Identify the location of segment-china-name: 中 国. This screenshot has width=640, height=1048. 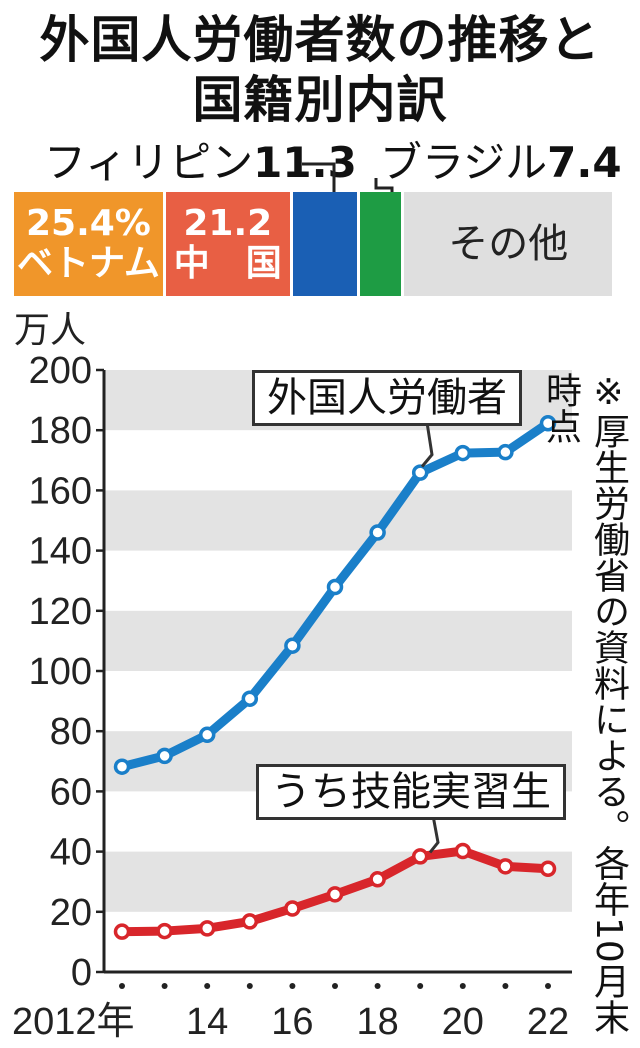
(227, 263).